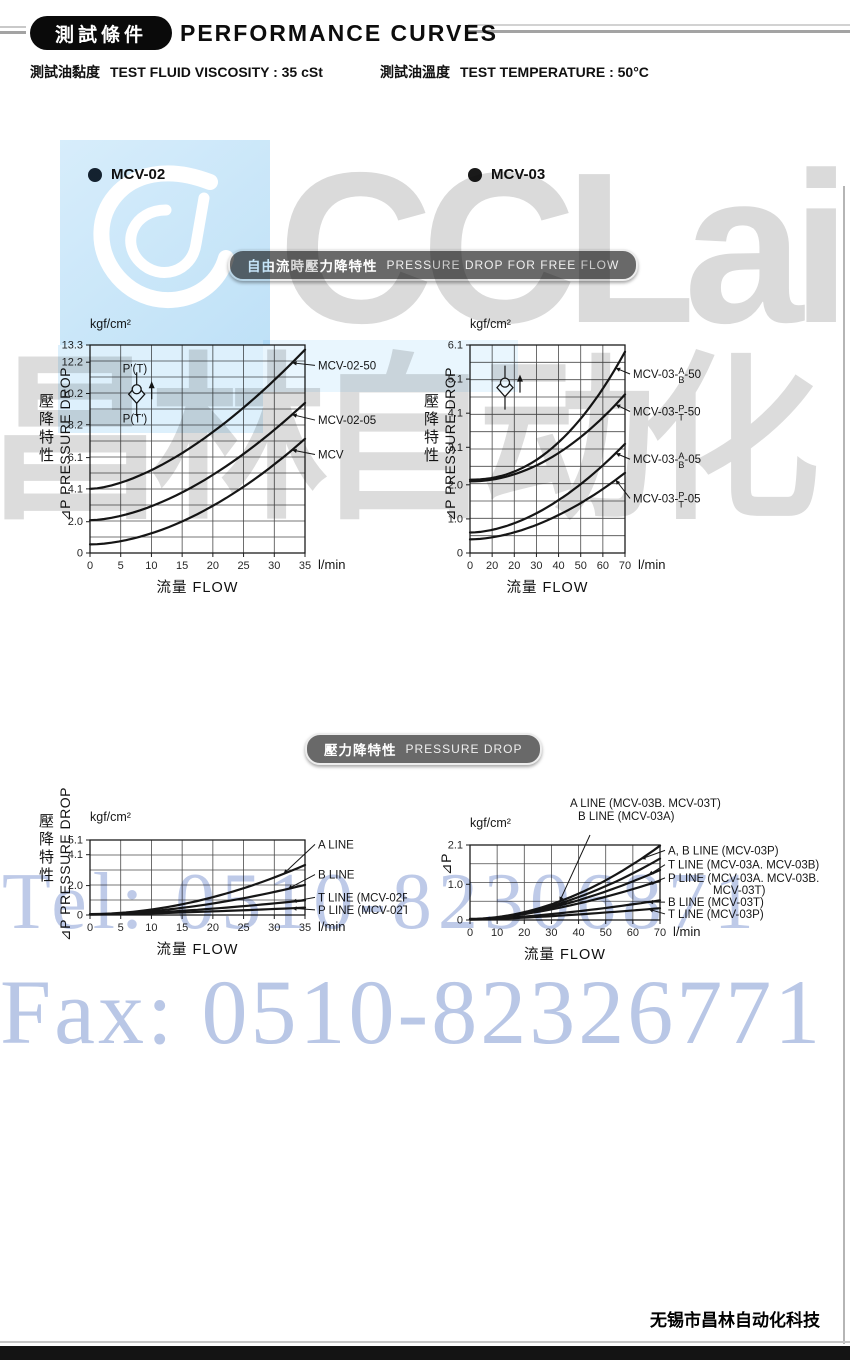  I want to click on viscosity-label-cjk: 測試油黏度, so click(65, 72).